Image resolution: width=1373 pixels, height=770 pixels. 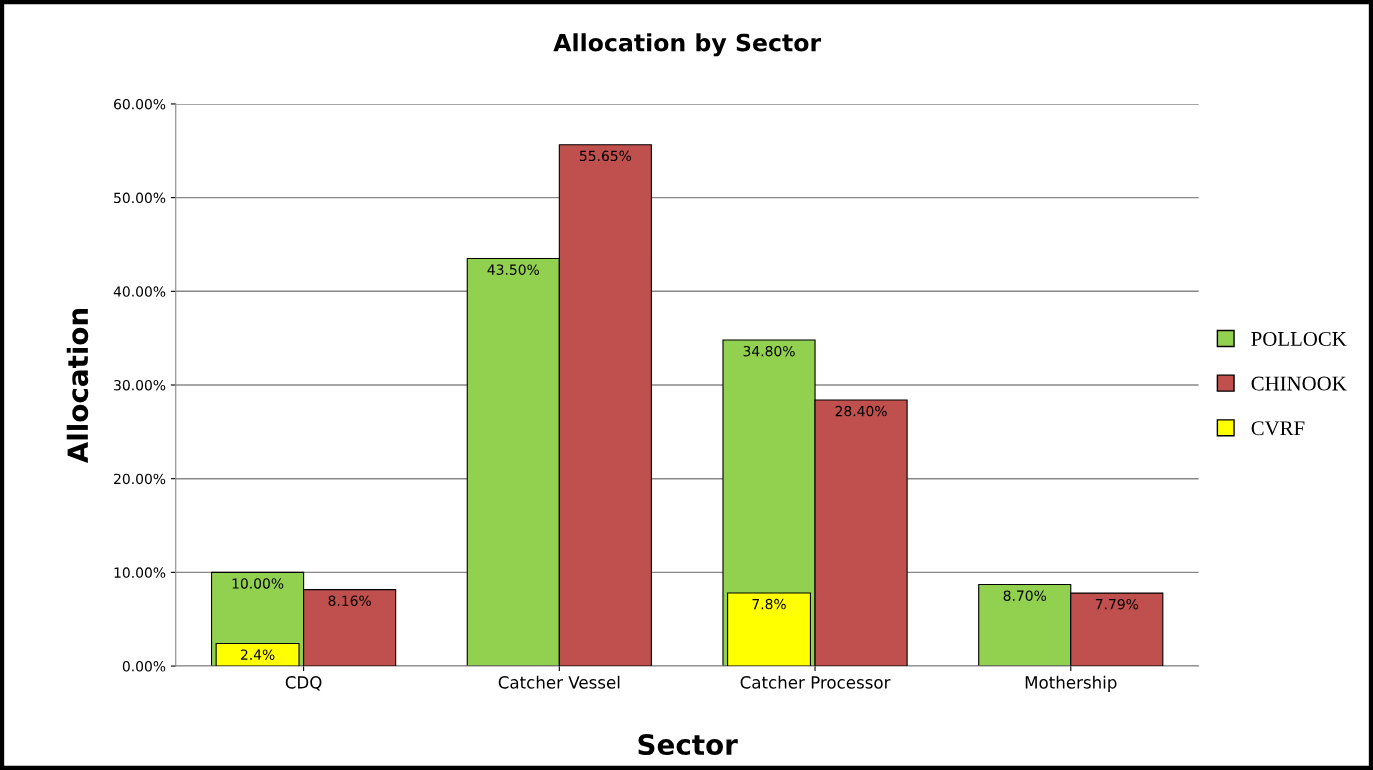 I want to click on data-label: 7.8%, so click(x=769, y=604).